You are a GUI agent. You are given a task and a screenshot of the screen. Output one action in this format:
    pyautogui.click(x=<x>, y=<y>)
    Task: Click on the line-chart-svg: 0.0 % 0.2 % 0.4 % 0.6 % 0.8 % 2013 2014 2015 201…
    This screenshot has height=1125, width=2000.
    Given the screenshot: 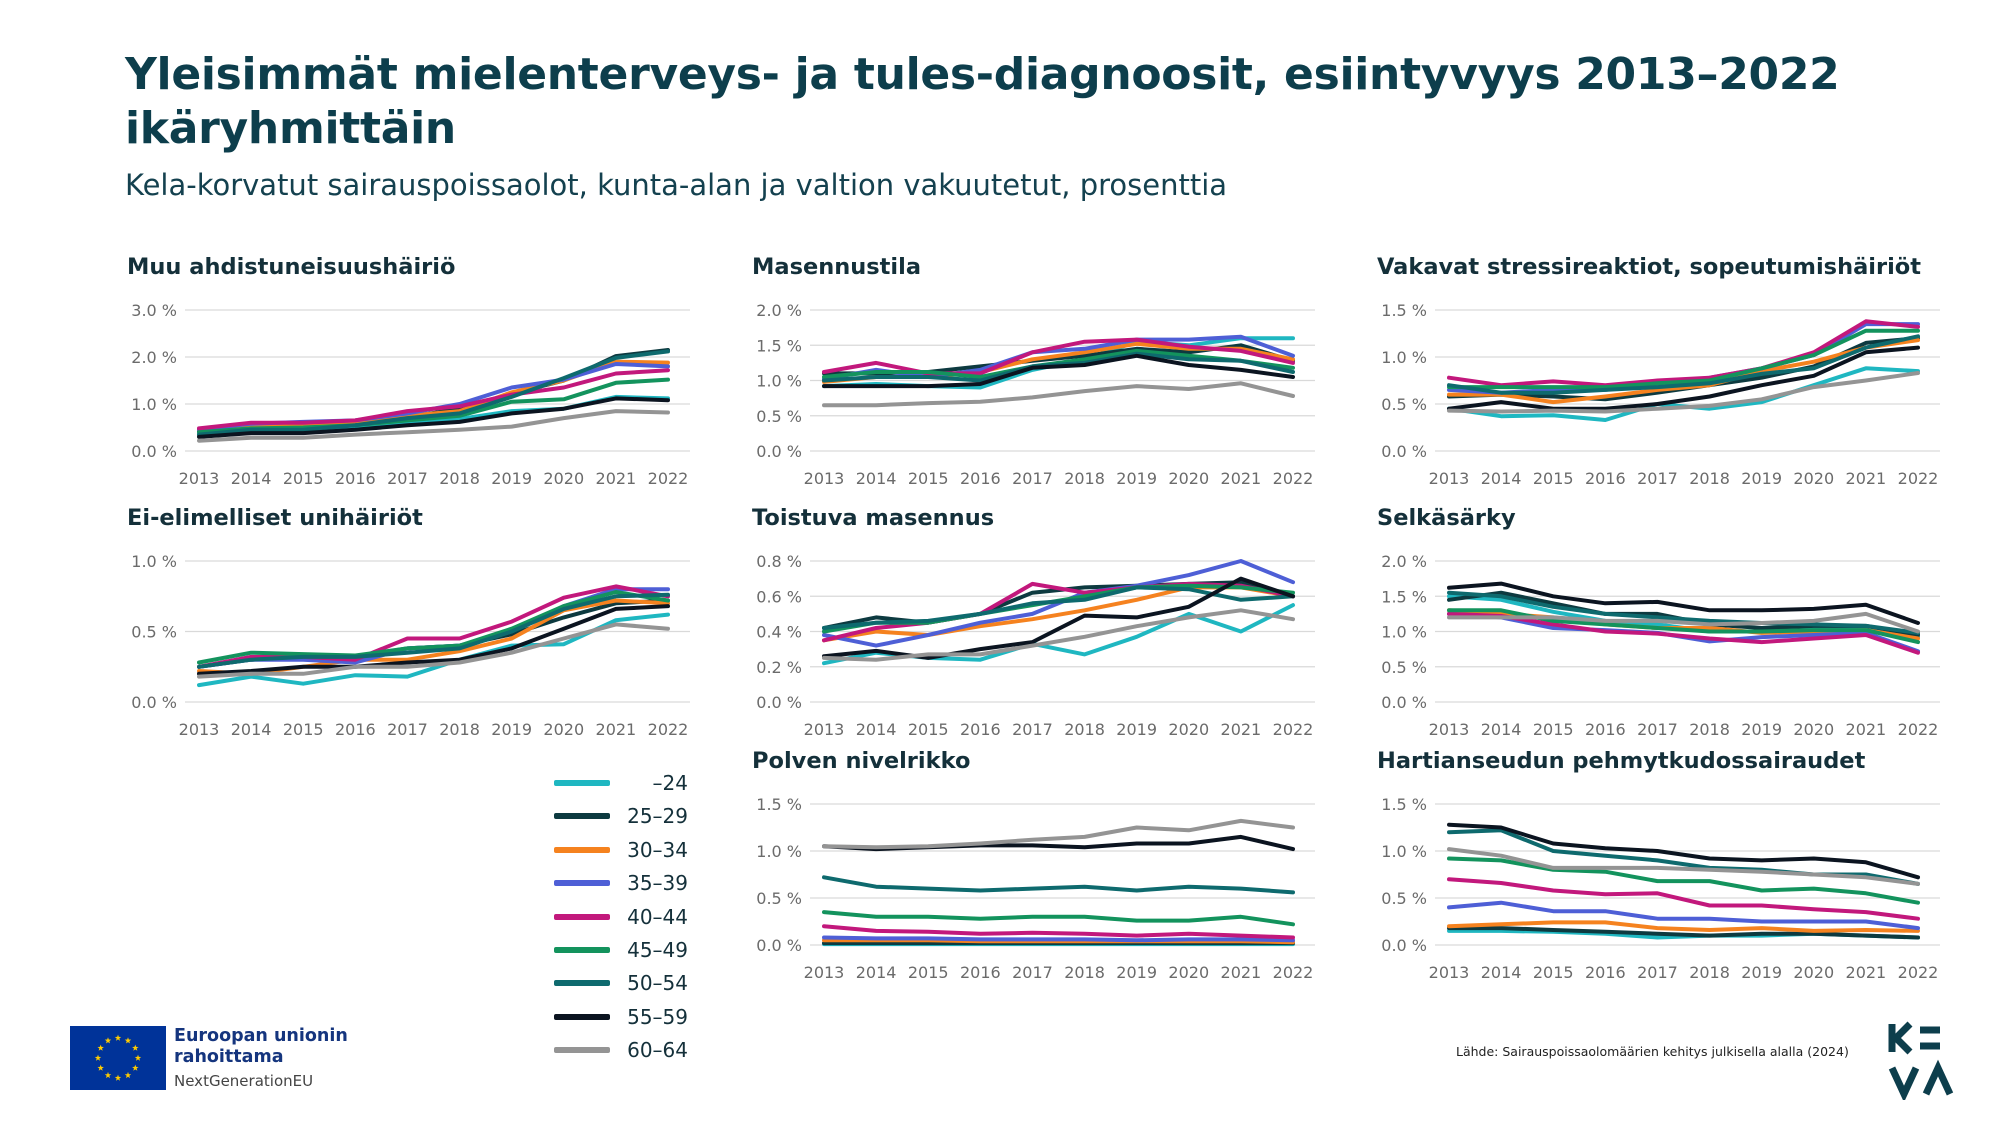 What is the action you would take?
    pyautogui.click(x=1035, y=645)
    